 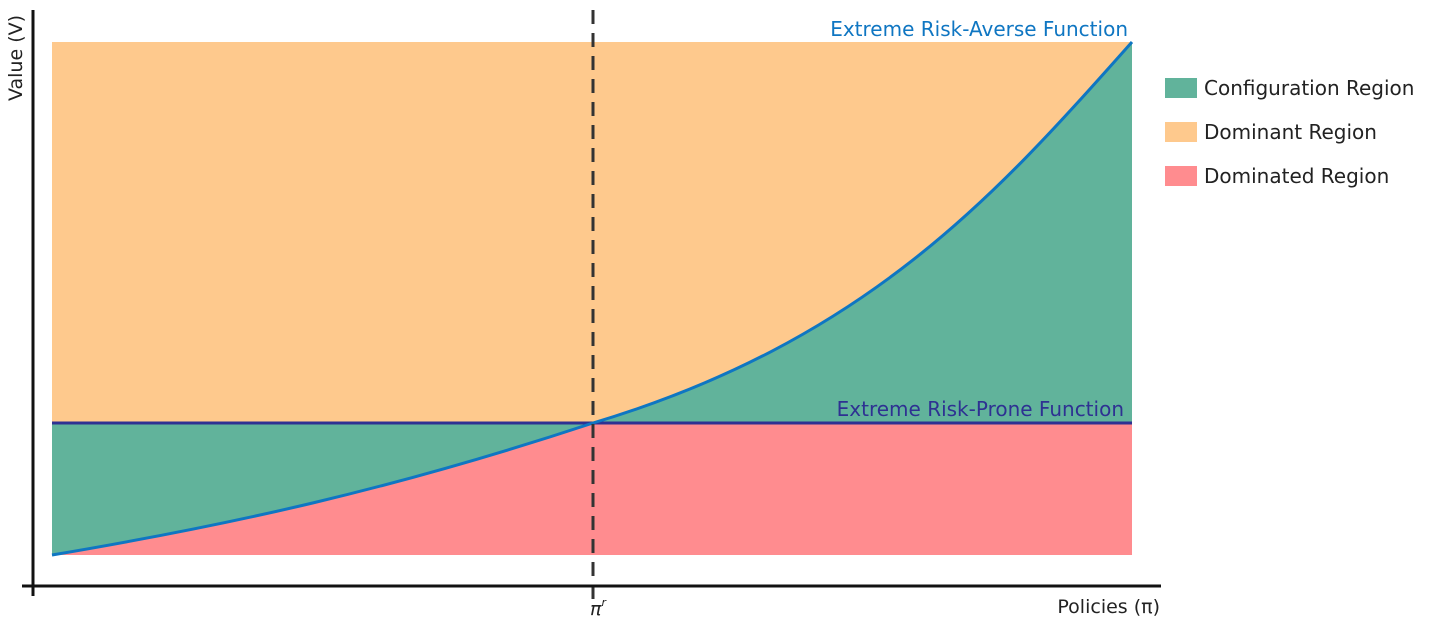 I want to click on risk-prone-label: Extreme Risk-Prone Function, so click(x=980, y=409).